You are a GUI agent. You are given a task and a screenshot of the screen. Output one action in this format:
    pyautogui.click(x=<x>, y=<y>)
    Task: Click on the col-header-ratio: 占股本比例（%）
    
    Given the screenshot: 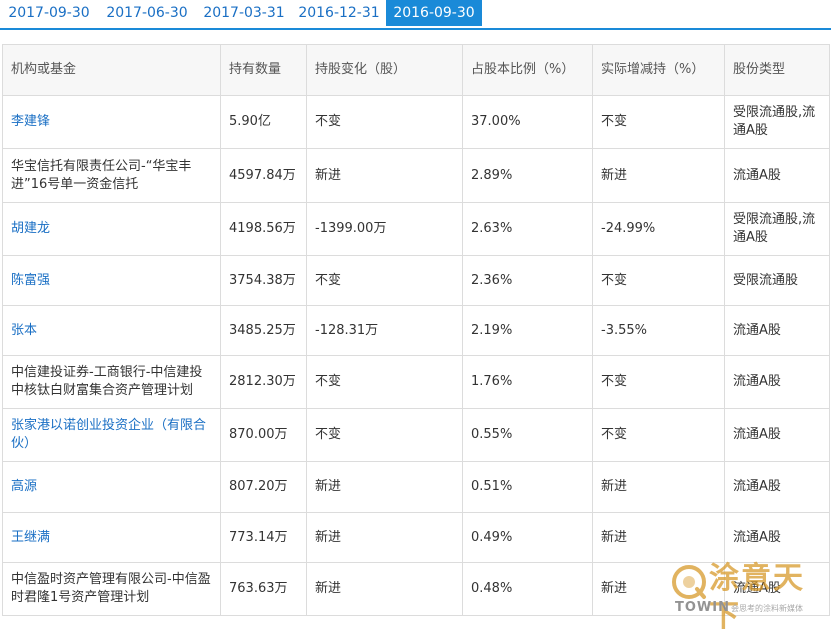 What is the action you would take?
    pyautogui.click(x=527, y=70)
    